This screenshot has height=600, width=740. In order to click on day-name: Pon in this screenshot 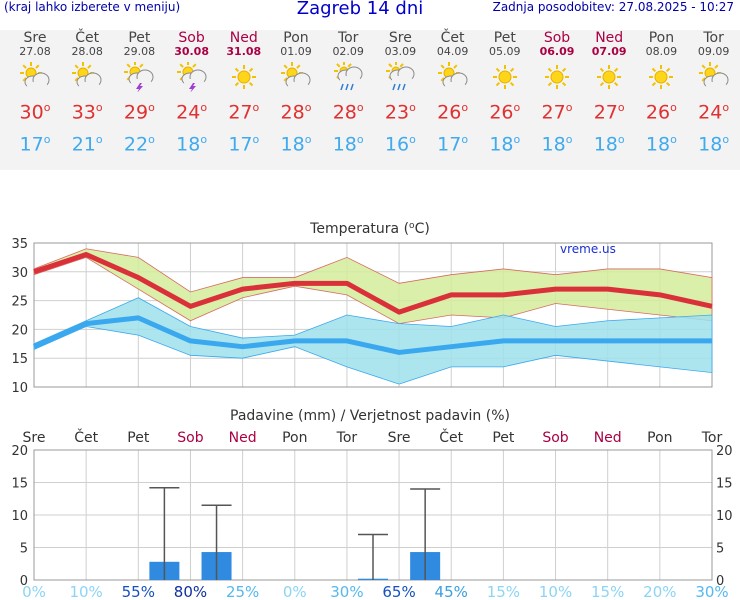, I will do `click(661, 38)`.